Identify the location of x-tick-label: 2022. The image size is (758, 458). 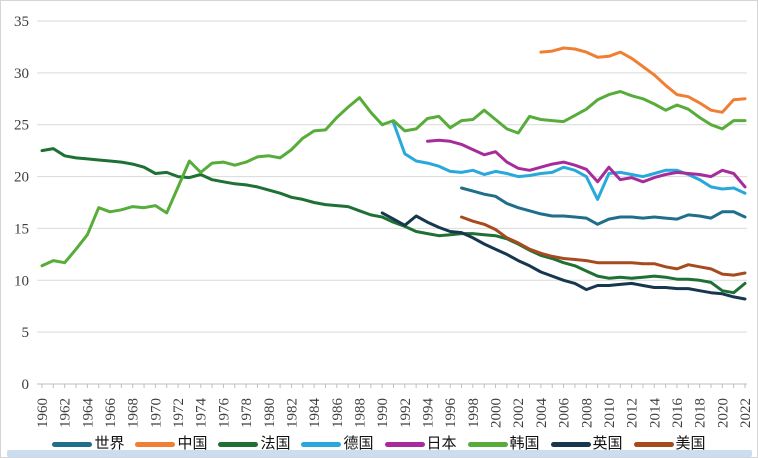
(746, 413).